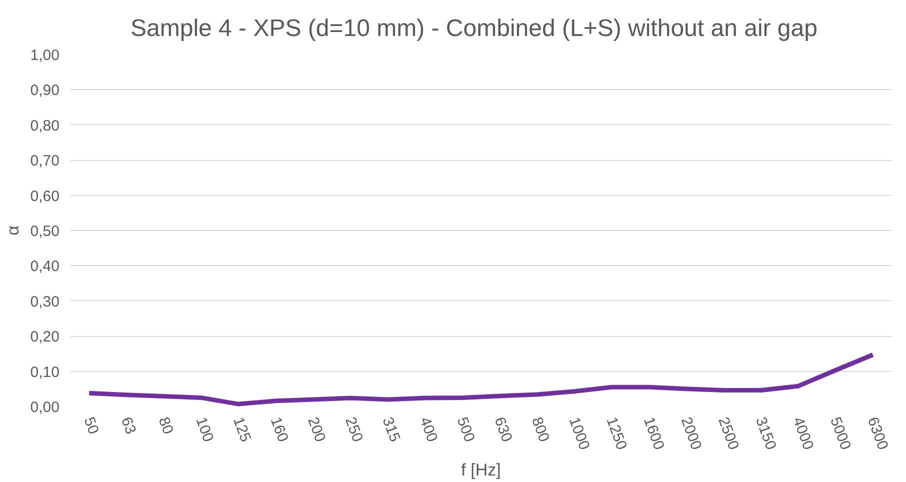  Describe the element at coordinates (165, 425) in the screenshot. I see `x-tick-label: 80` at that location.